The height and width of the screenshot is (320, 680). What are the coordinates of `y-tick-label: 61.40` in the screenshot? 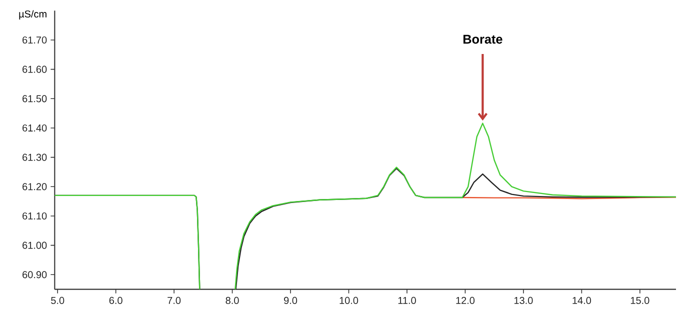 It's located at (34, 128).